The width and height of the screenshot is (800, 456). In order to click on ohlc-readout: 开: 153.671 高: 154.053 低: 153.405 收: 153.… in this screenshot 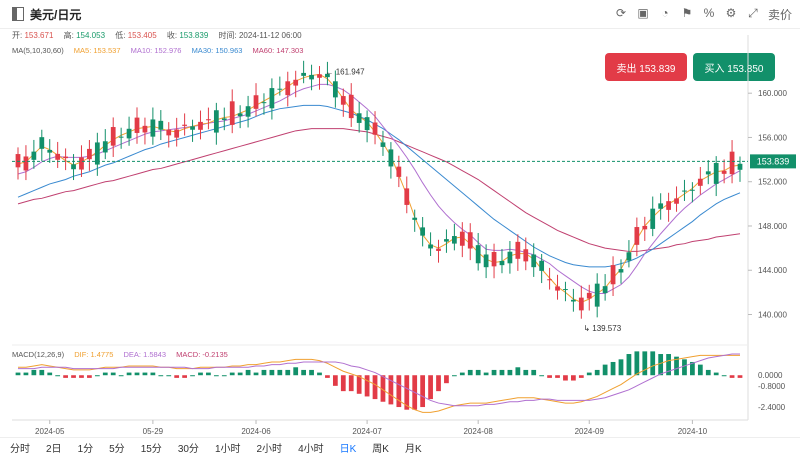, I will do `click(157, 35)`.